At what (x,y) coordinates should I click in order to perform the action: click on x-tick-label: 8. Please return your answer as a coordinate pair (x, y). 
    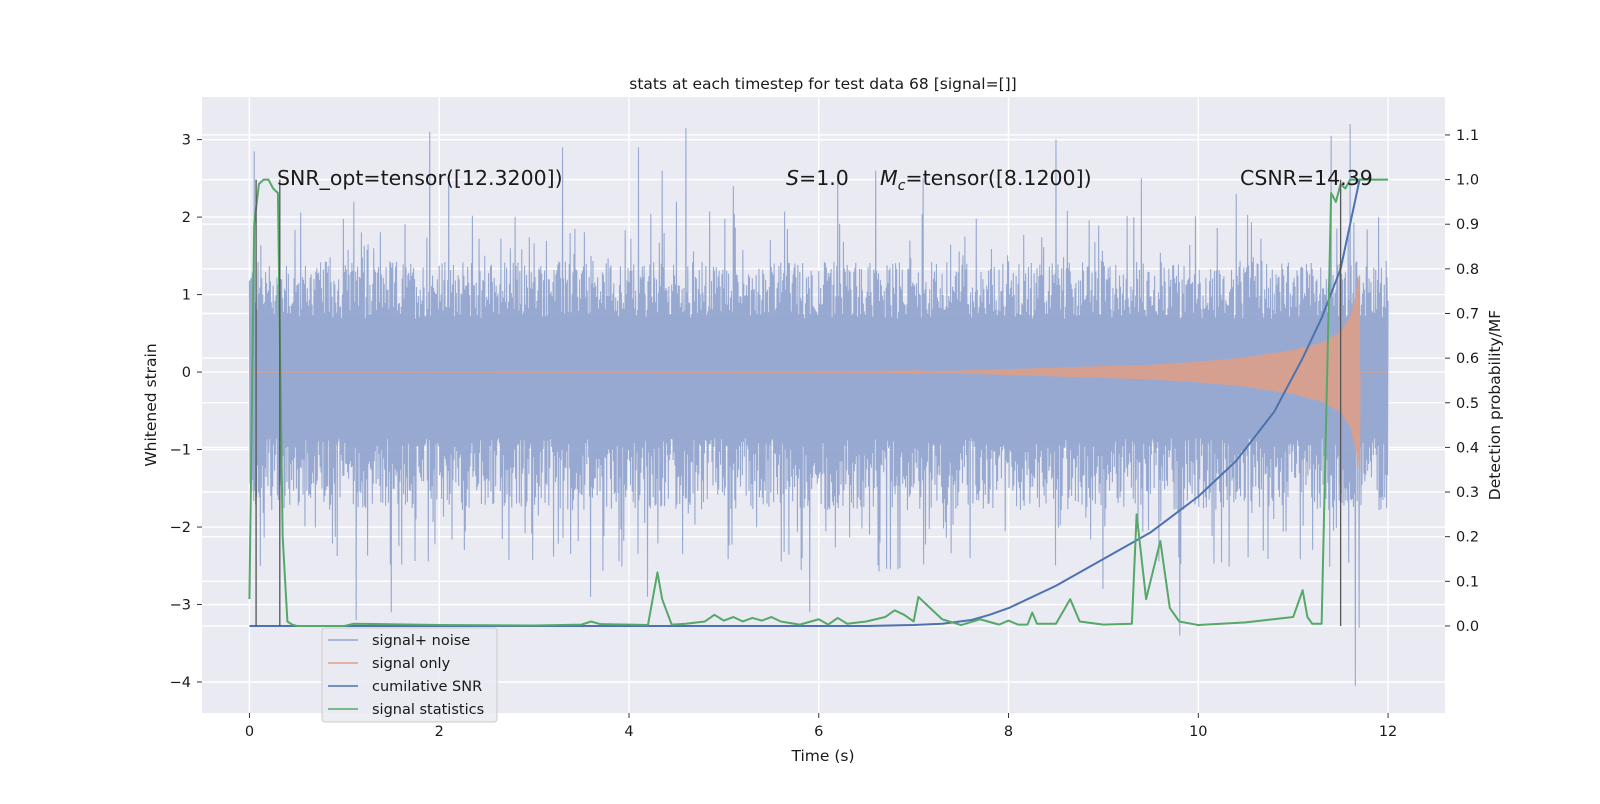
    Looking at the image, I should click on (1008, 732).